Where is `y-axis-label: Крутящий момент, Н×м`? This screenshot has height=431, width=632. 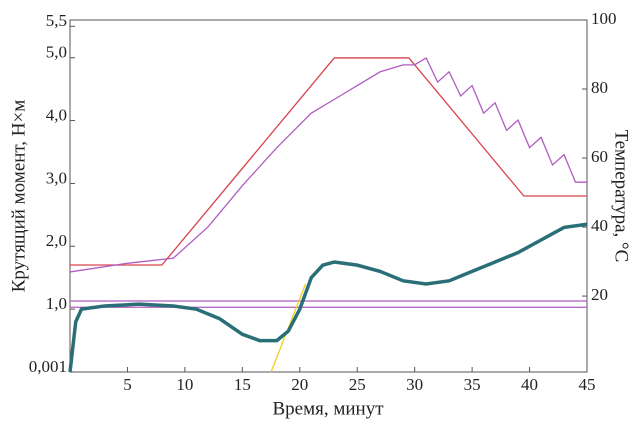 y-axis-label: Крутящий момент, Н×м is located at coordinates (18, 196).